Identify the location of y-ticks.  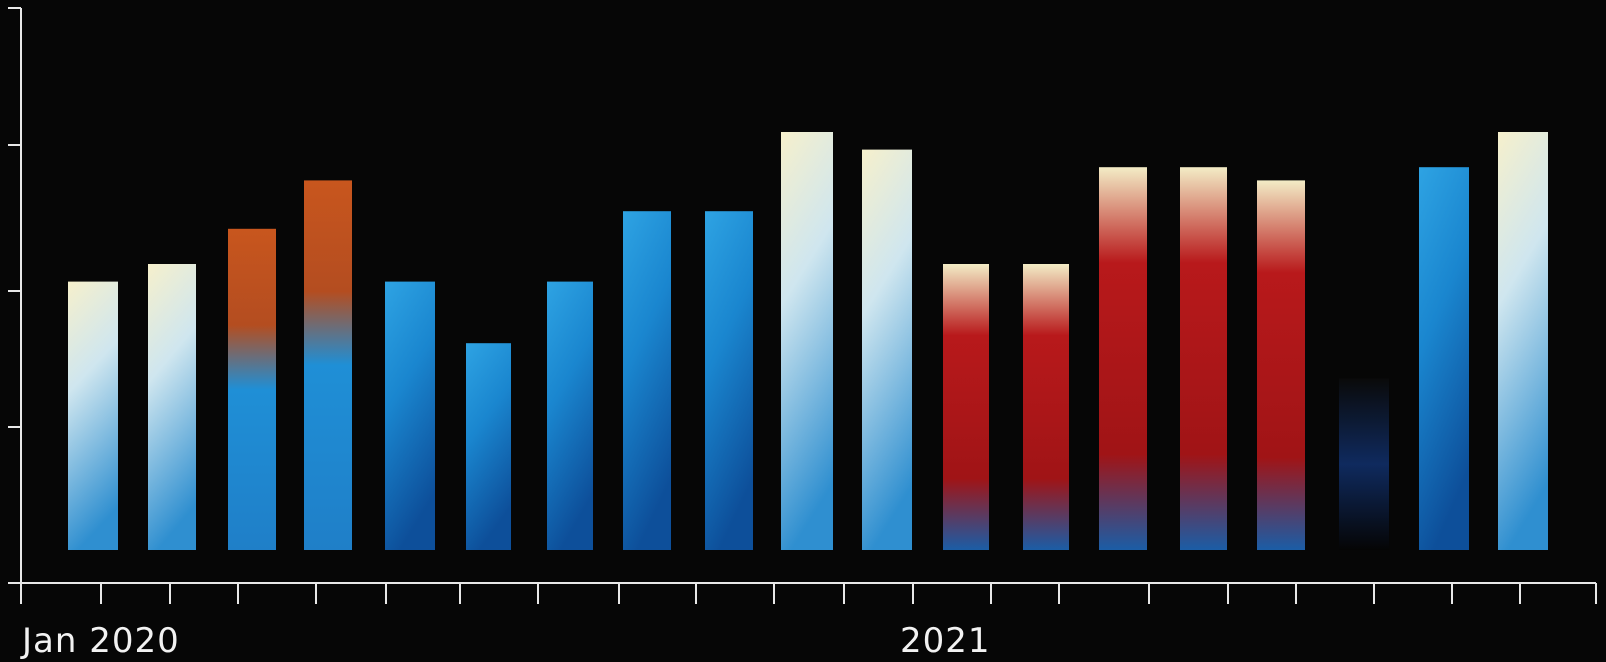
(14, 295).